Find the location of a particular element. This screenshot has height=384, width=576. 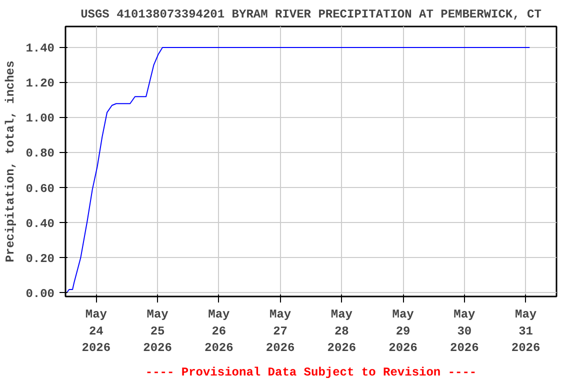

x-tick-label: May 29 2026 is located at coordinates (403, 332).